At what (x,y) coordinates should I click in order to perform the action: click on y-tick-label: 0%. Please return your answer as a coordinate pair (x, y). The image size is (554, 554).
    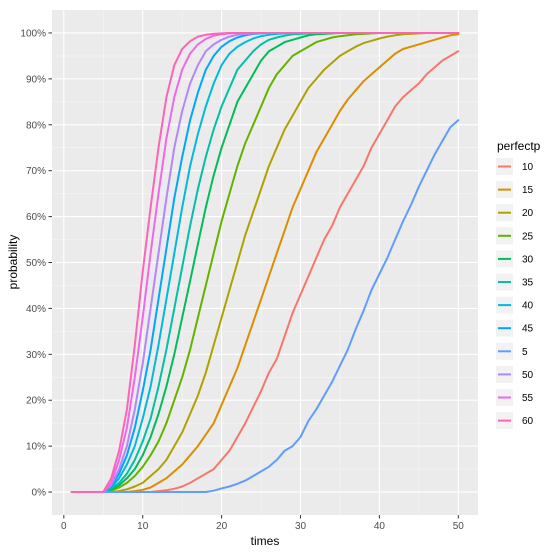
    Looking at the image, I should click on (39, 493).